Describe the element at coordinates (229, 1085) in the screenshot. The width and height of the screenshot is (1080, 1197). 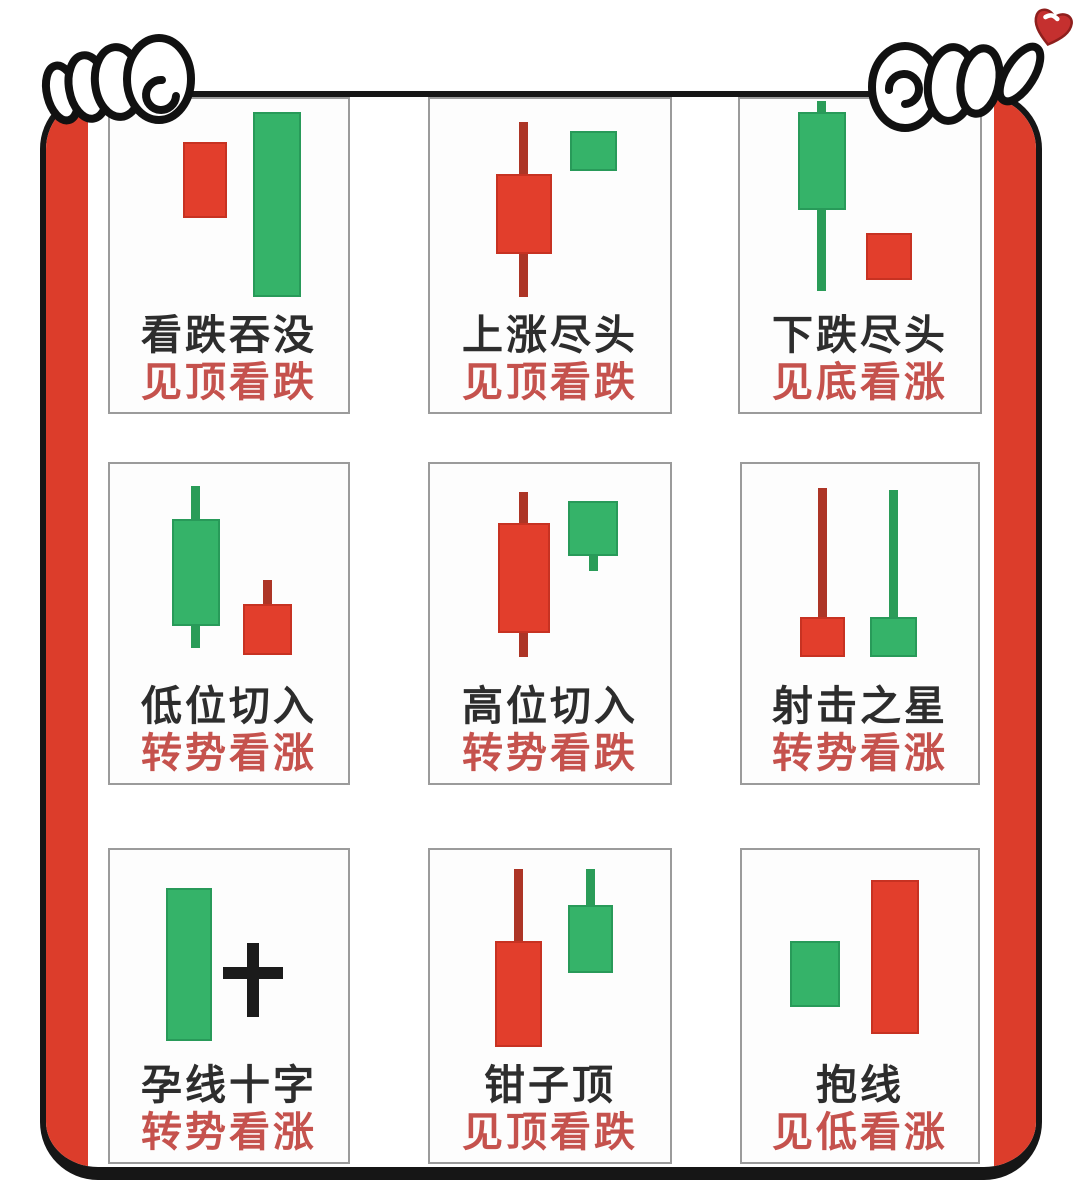
I see `pattern-name-label: 孕线十字` at that location.